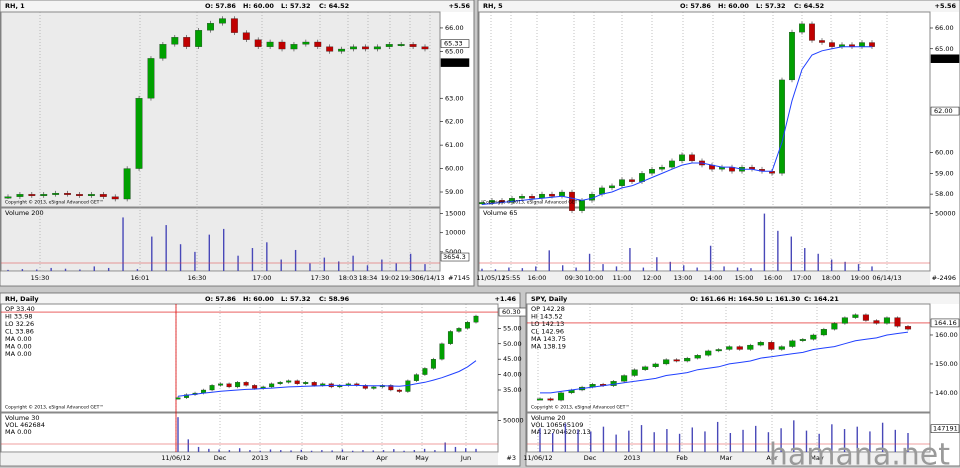  What do you see at coordinates (25, 425) in the screenshot?
I see `volume-info: VOL 462684` at bounding box center [25, 425].